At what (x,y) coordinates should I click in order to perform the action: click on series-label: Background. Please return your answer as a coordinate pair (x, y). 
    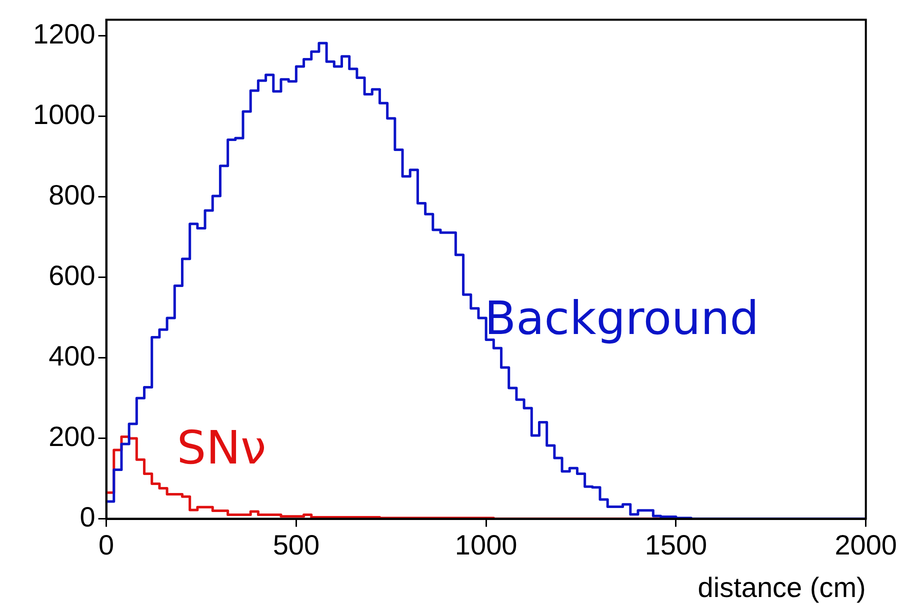
    Looking at the image, I should click on (621, 318).